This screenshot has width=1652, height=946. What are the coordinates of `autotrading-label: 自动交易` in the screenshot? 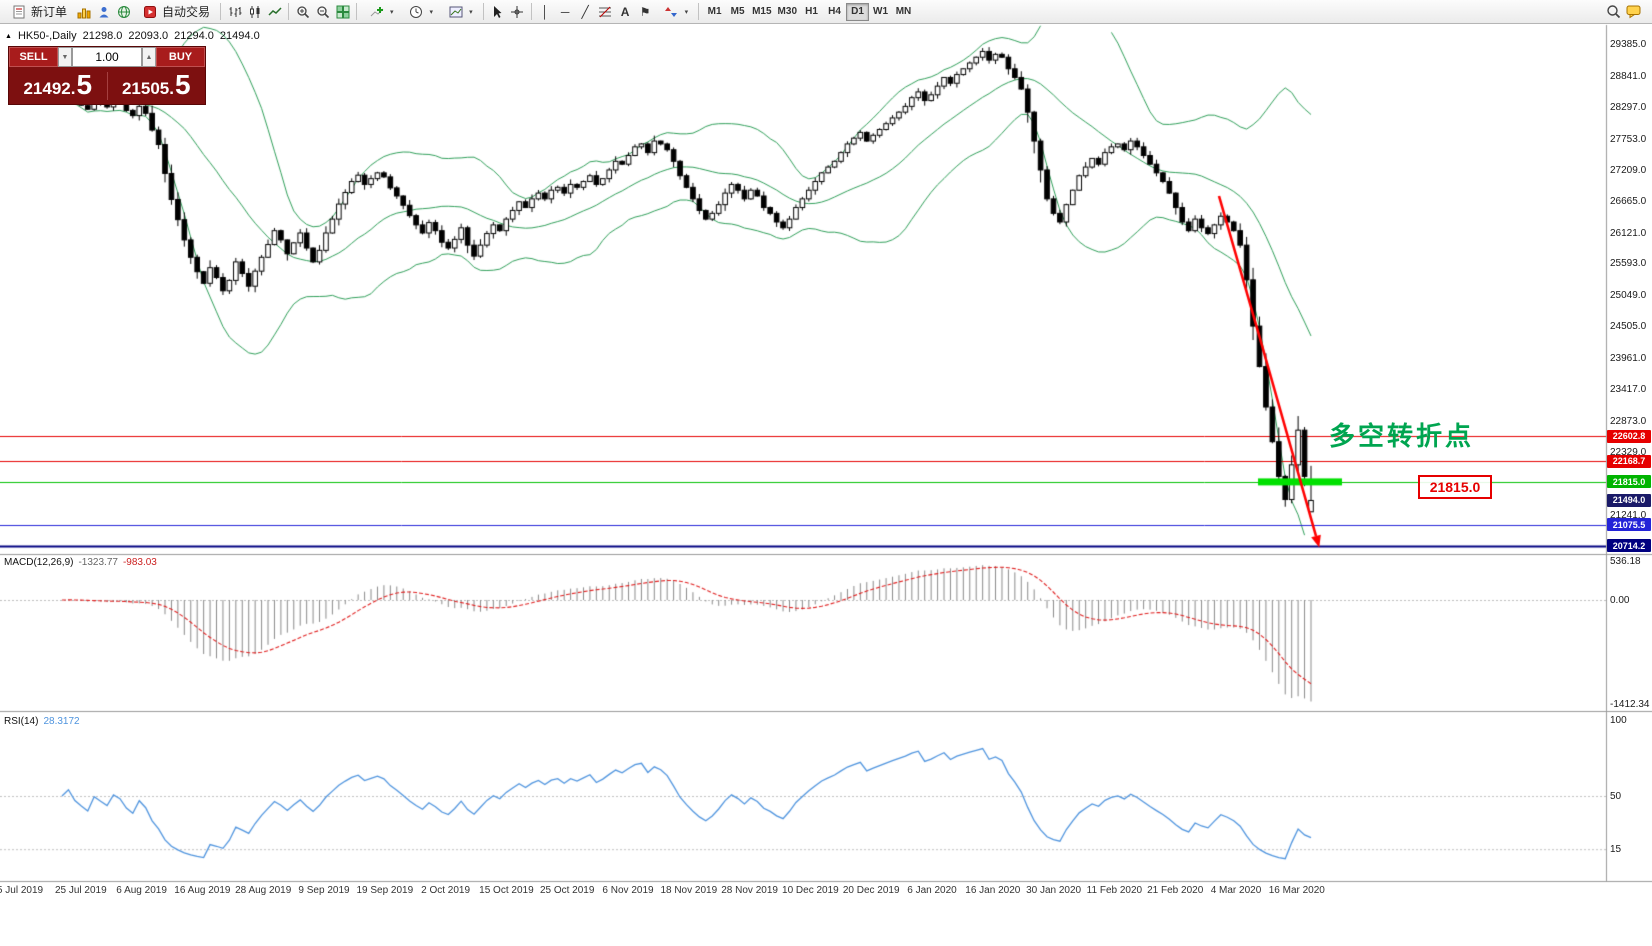 It's located at (186, 12).